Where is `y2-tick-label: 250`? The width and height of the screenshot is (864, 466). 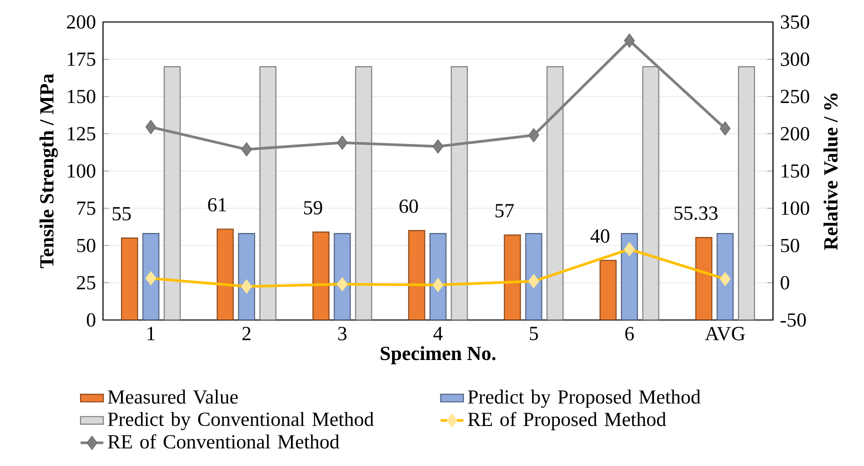
y2-tick-label: 250 is located at coordinates (795, 97).